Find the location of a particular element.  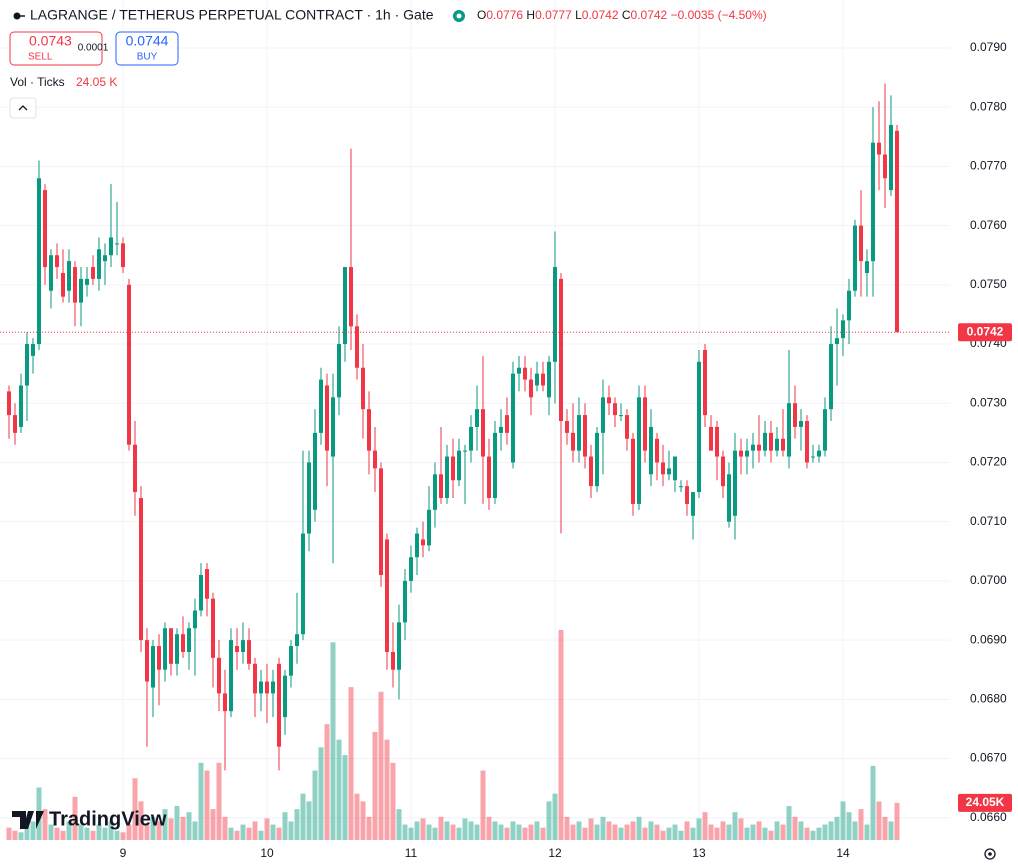

y-tick-label: 0.0730 is located at coordinates (988, 402).